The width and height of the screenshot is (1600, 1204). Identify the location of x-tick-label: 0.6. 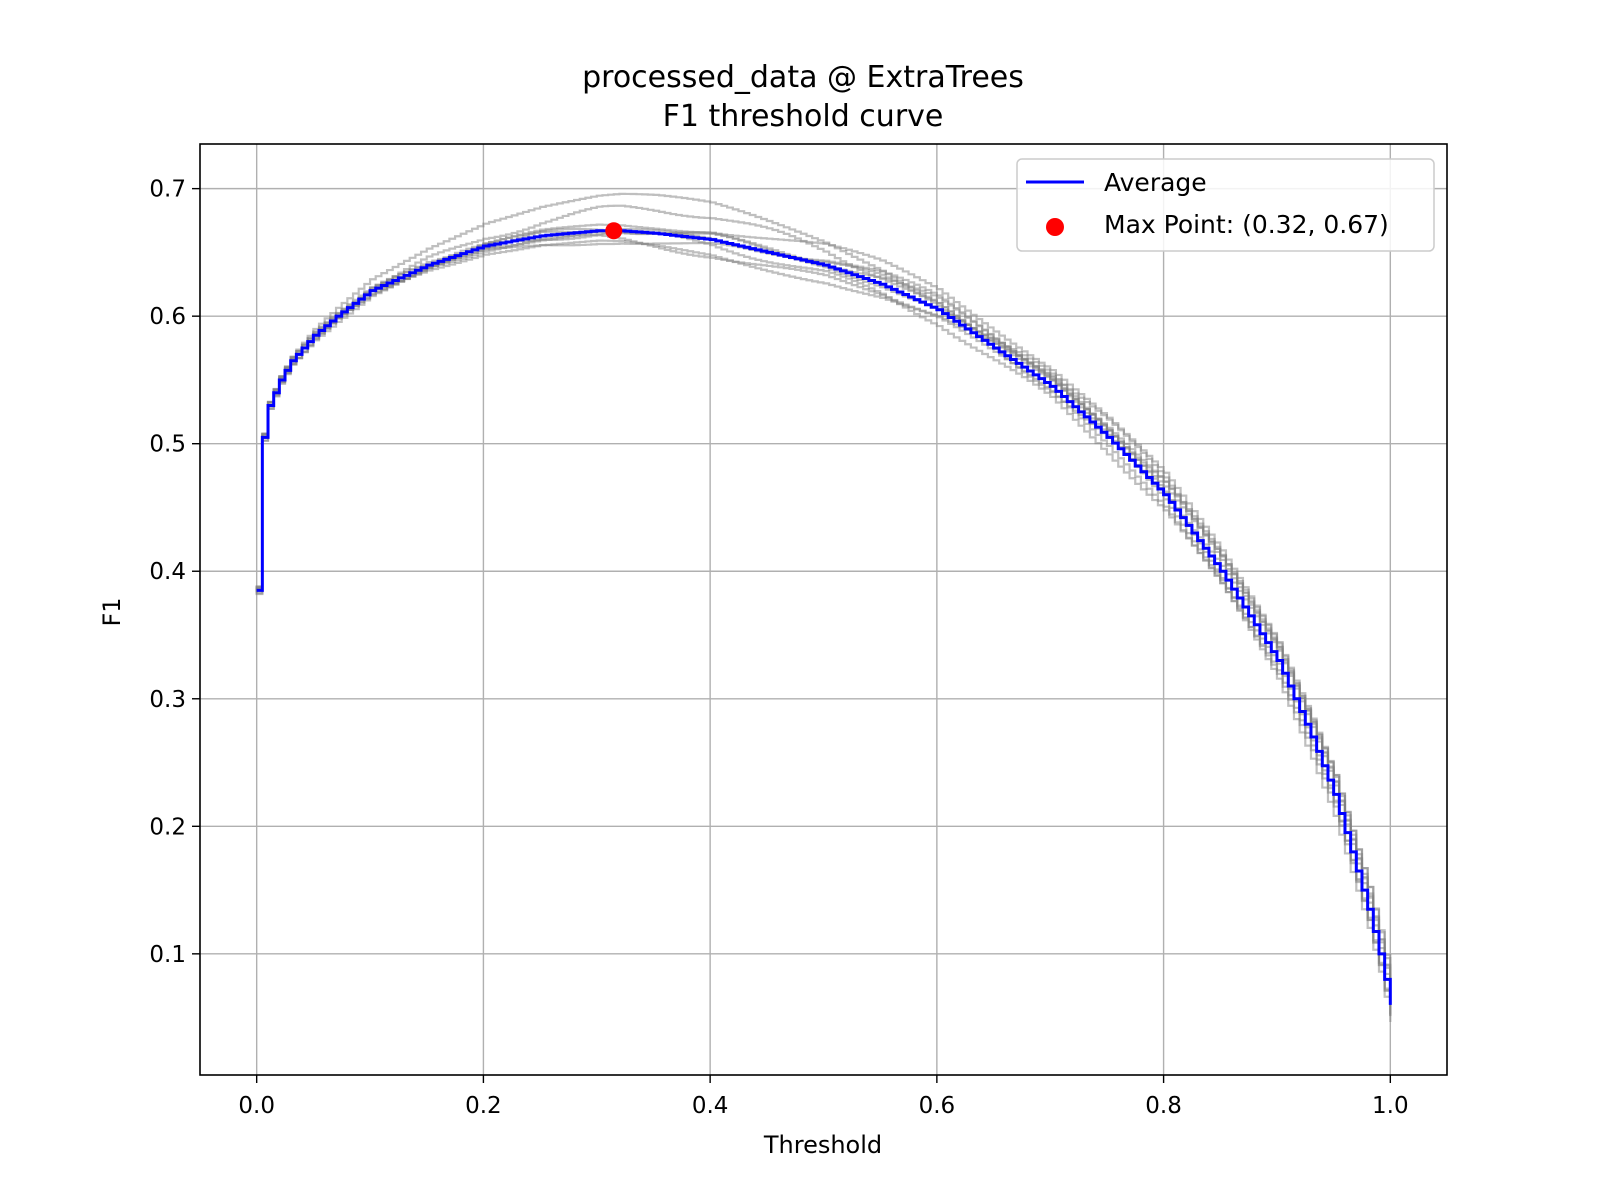
(937, 1106).